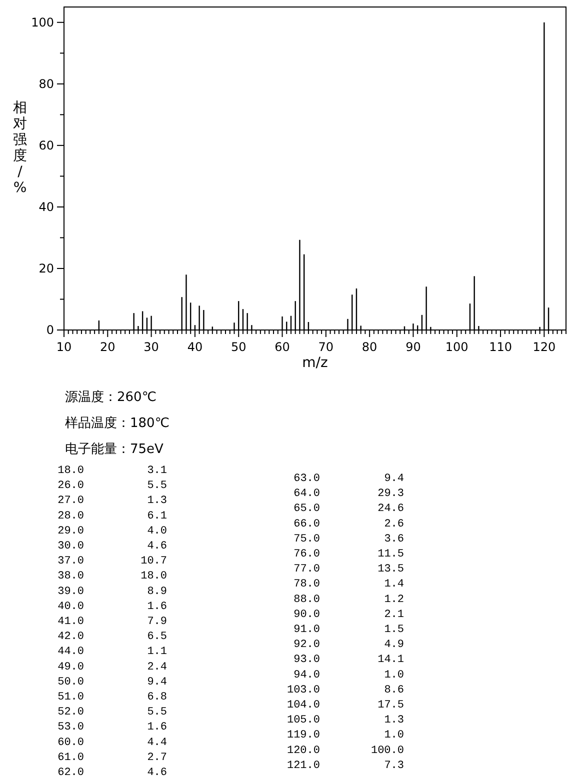 The image size is (570, 784). I want to click on text: 1.2, so click(394, 600).